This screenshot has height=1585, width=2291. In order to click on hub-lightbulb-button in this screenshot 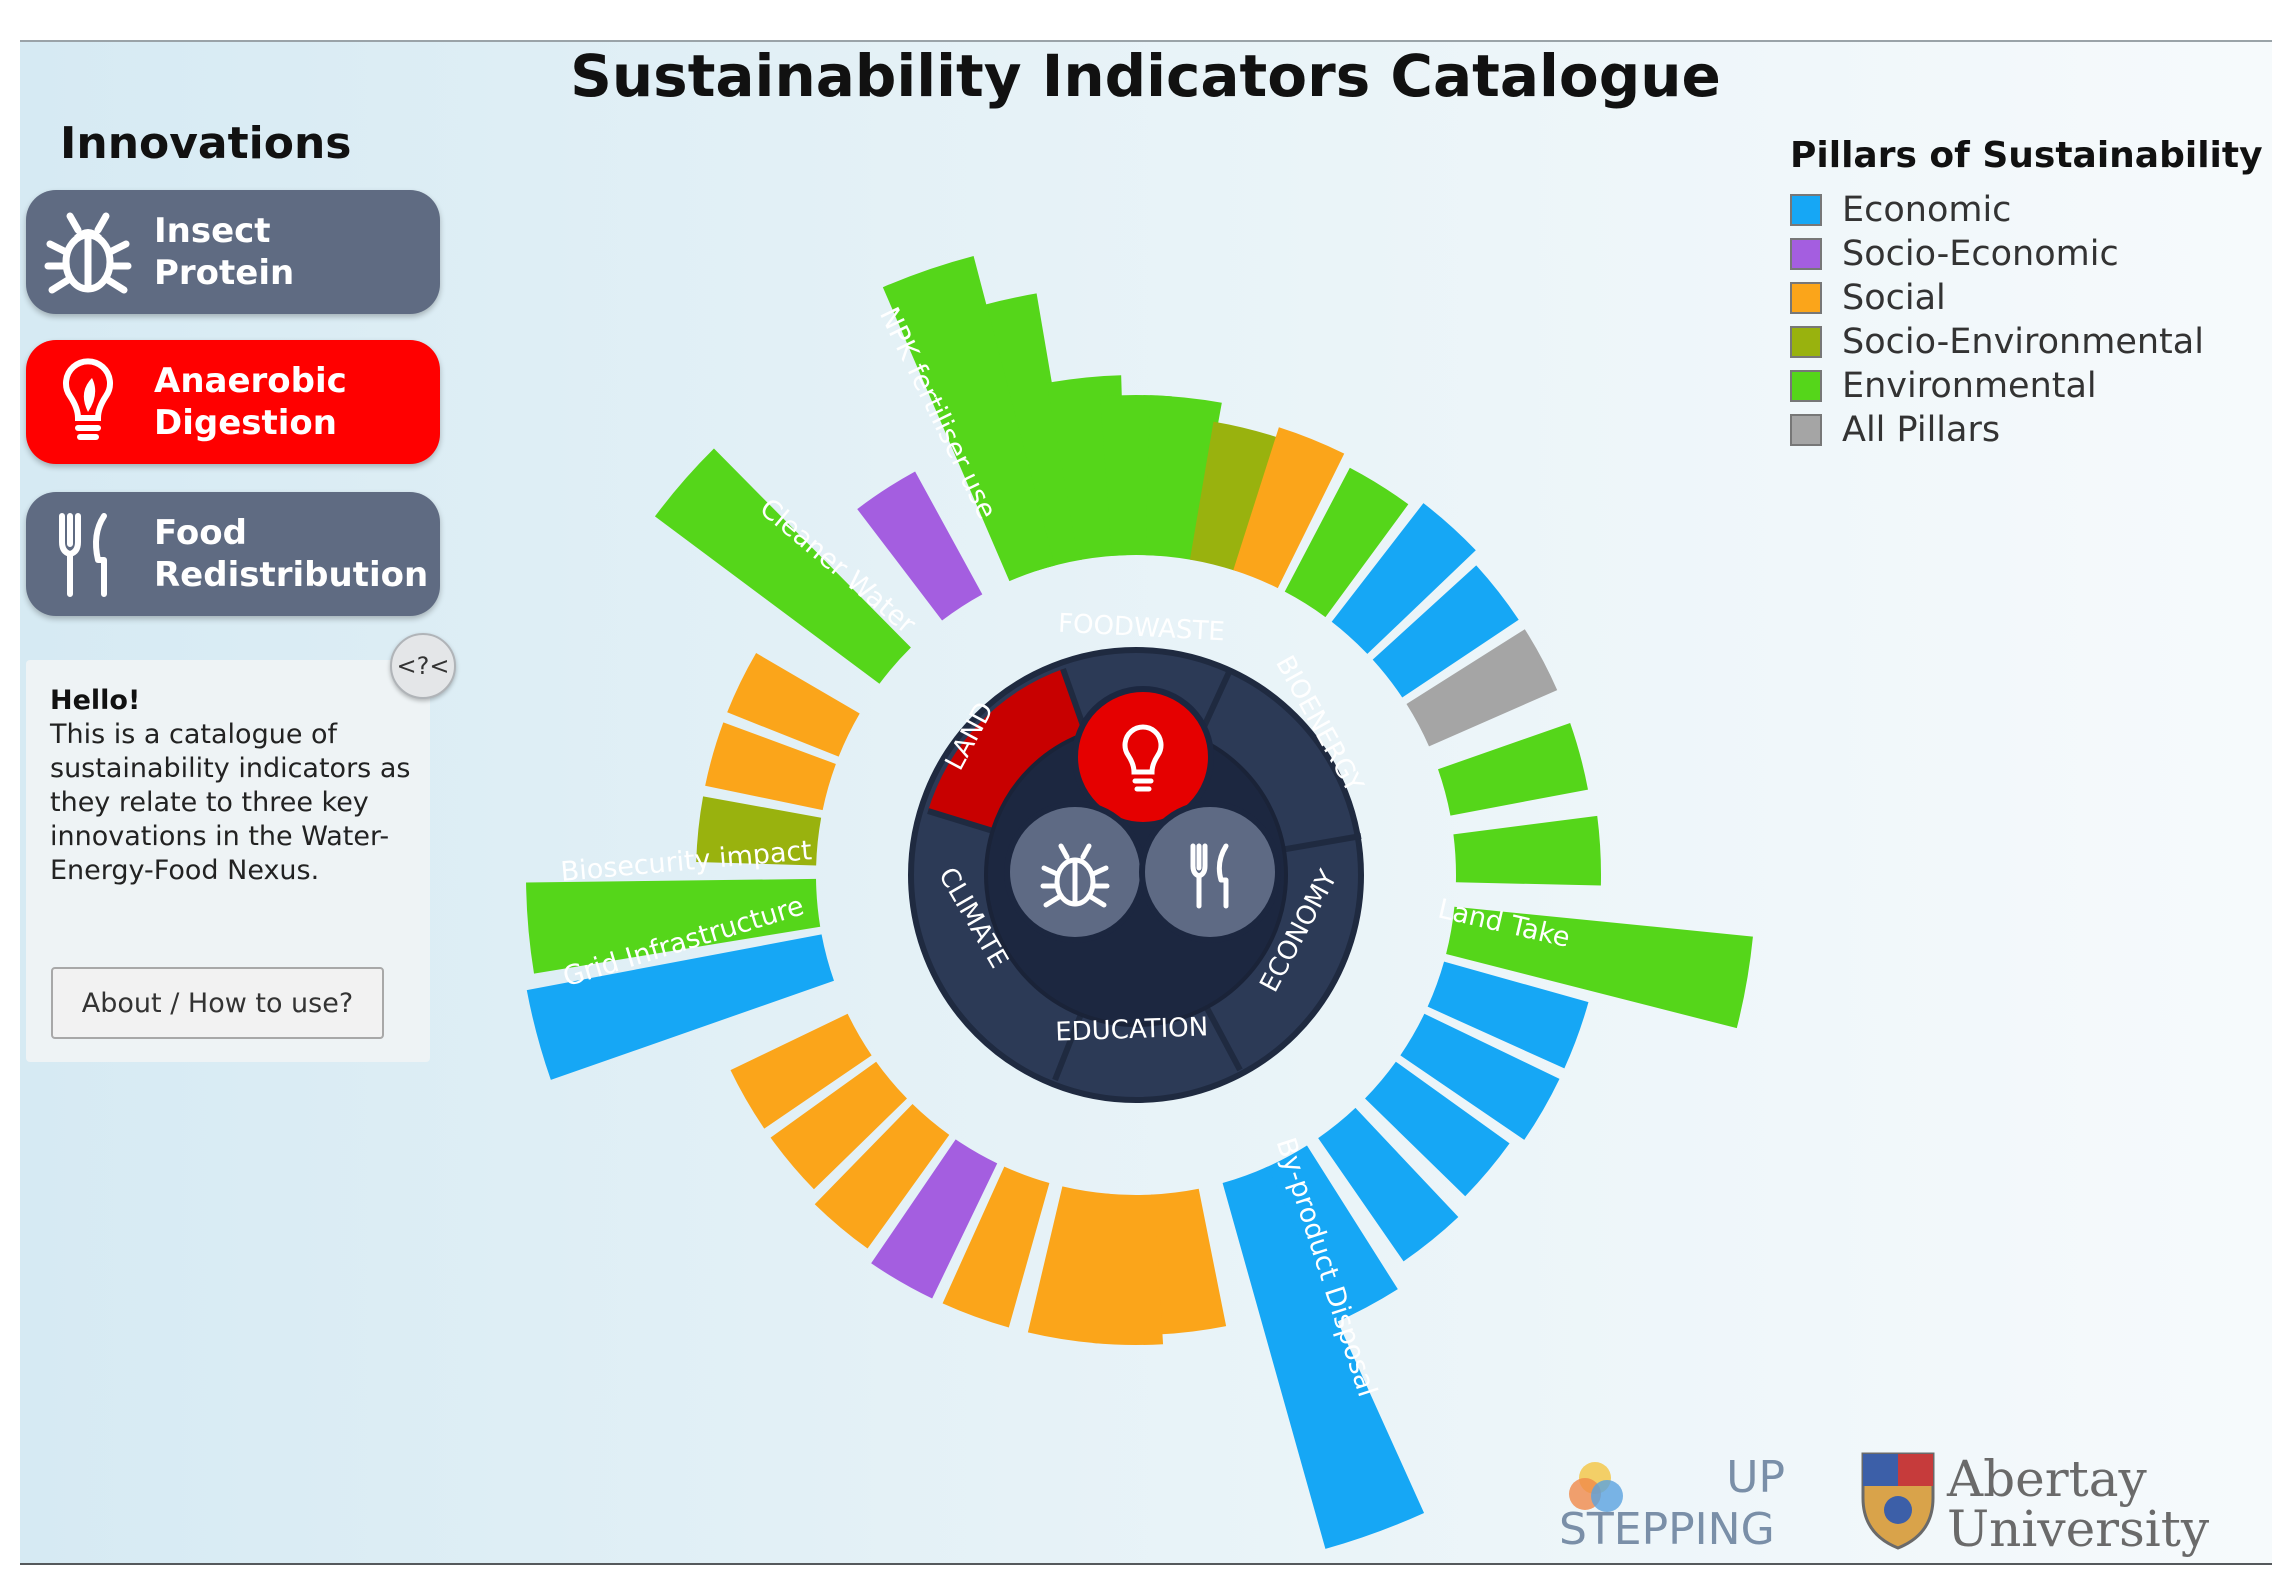, I will do `click(1143, 757)`.